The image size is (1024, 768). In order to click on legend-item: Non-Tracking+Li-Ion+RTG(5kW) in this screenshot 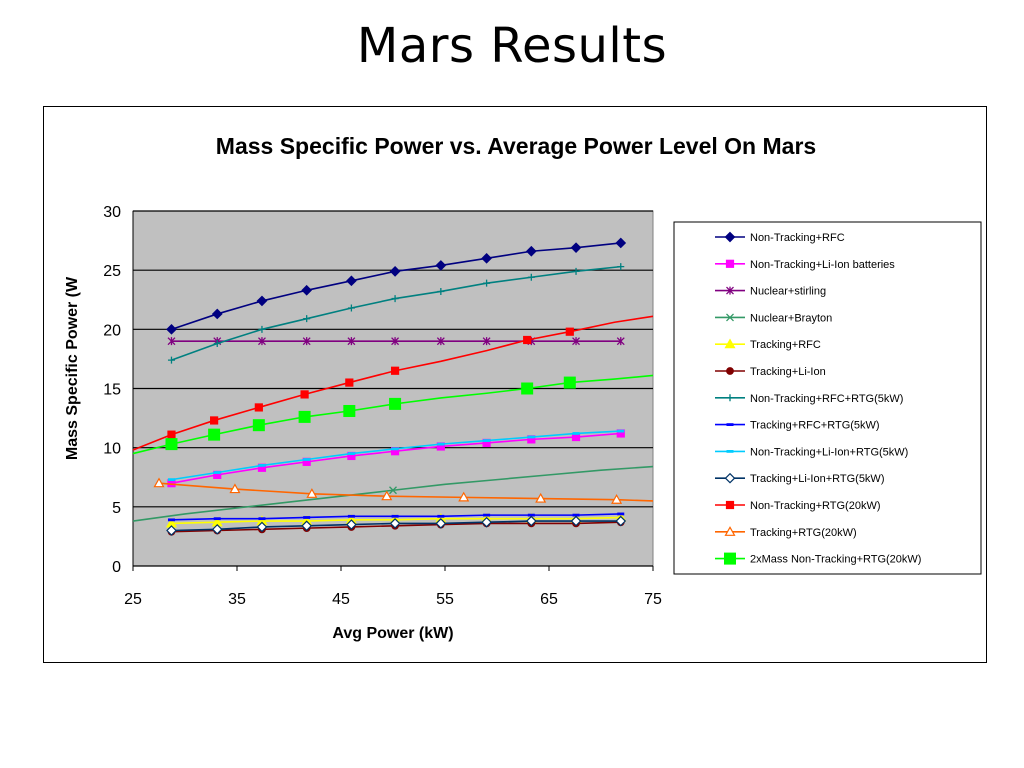, I will do `click(811, 452)`.